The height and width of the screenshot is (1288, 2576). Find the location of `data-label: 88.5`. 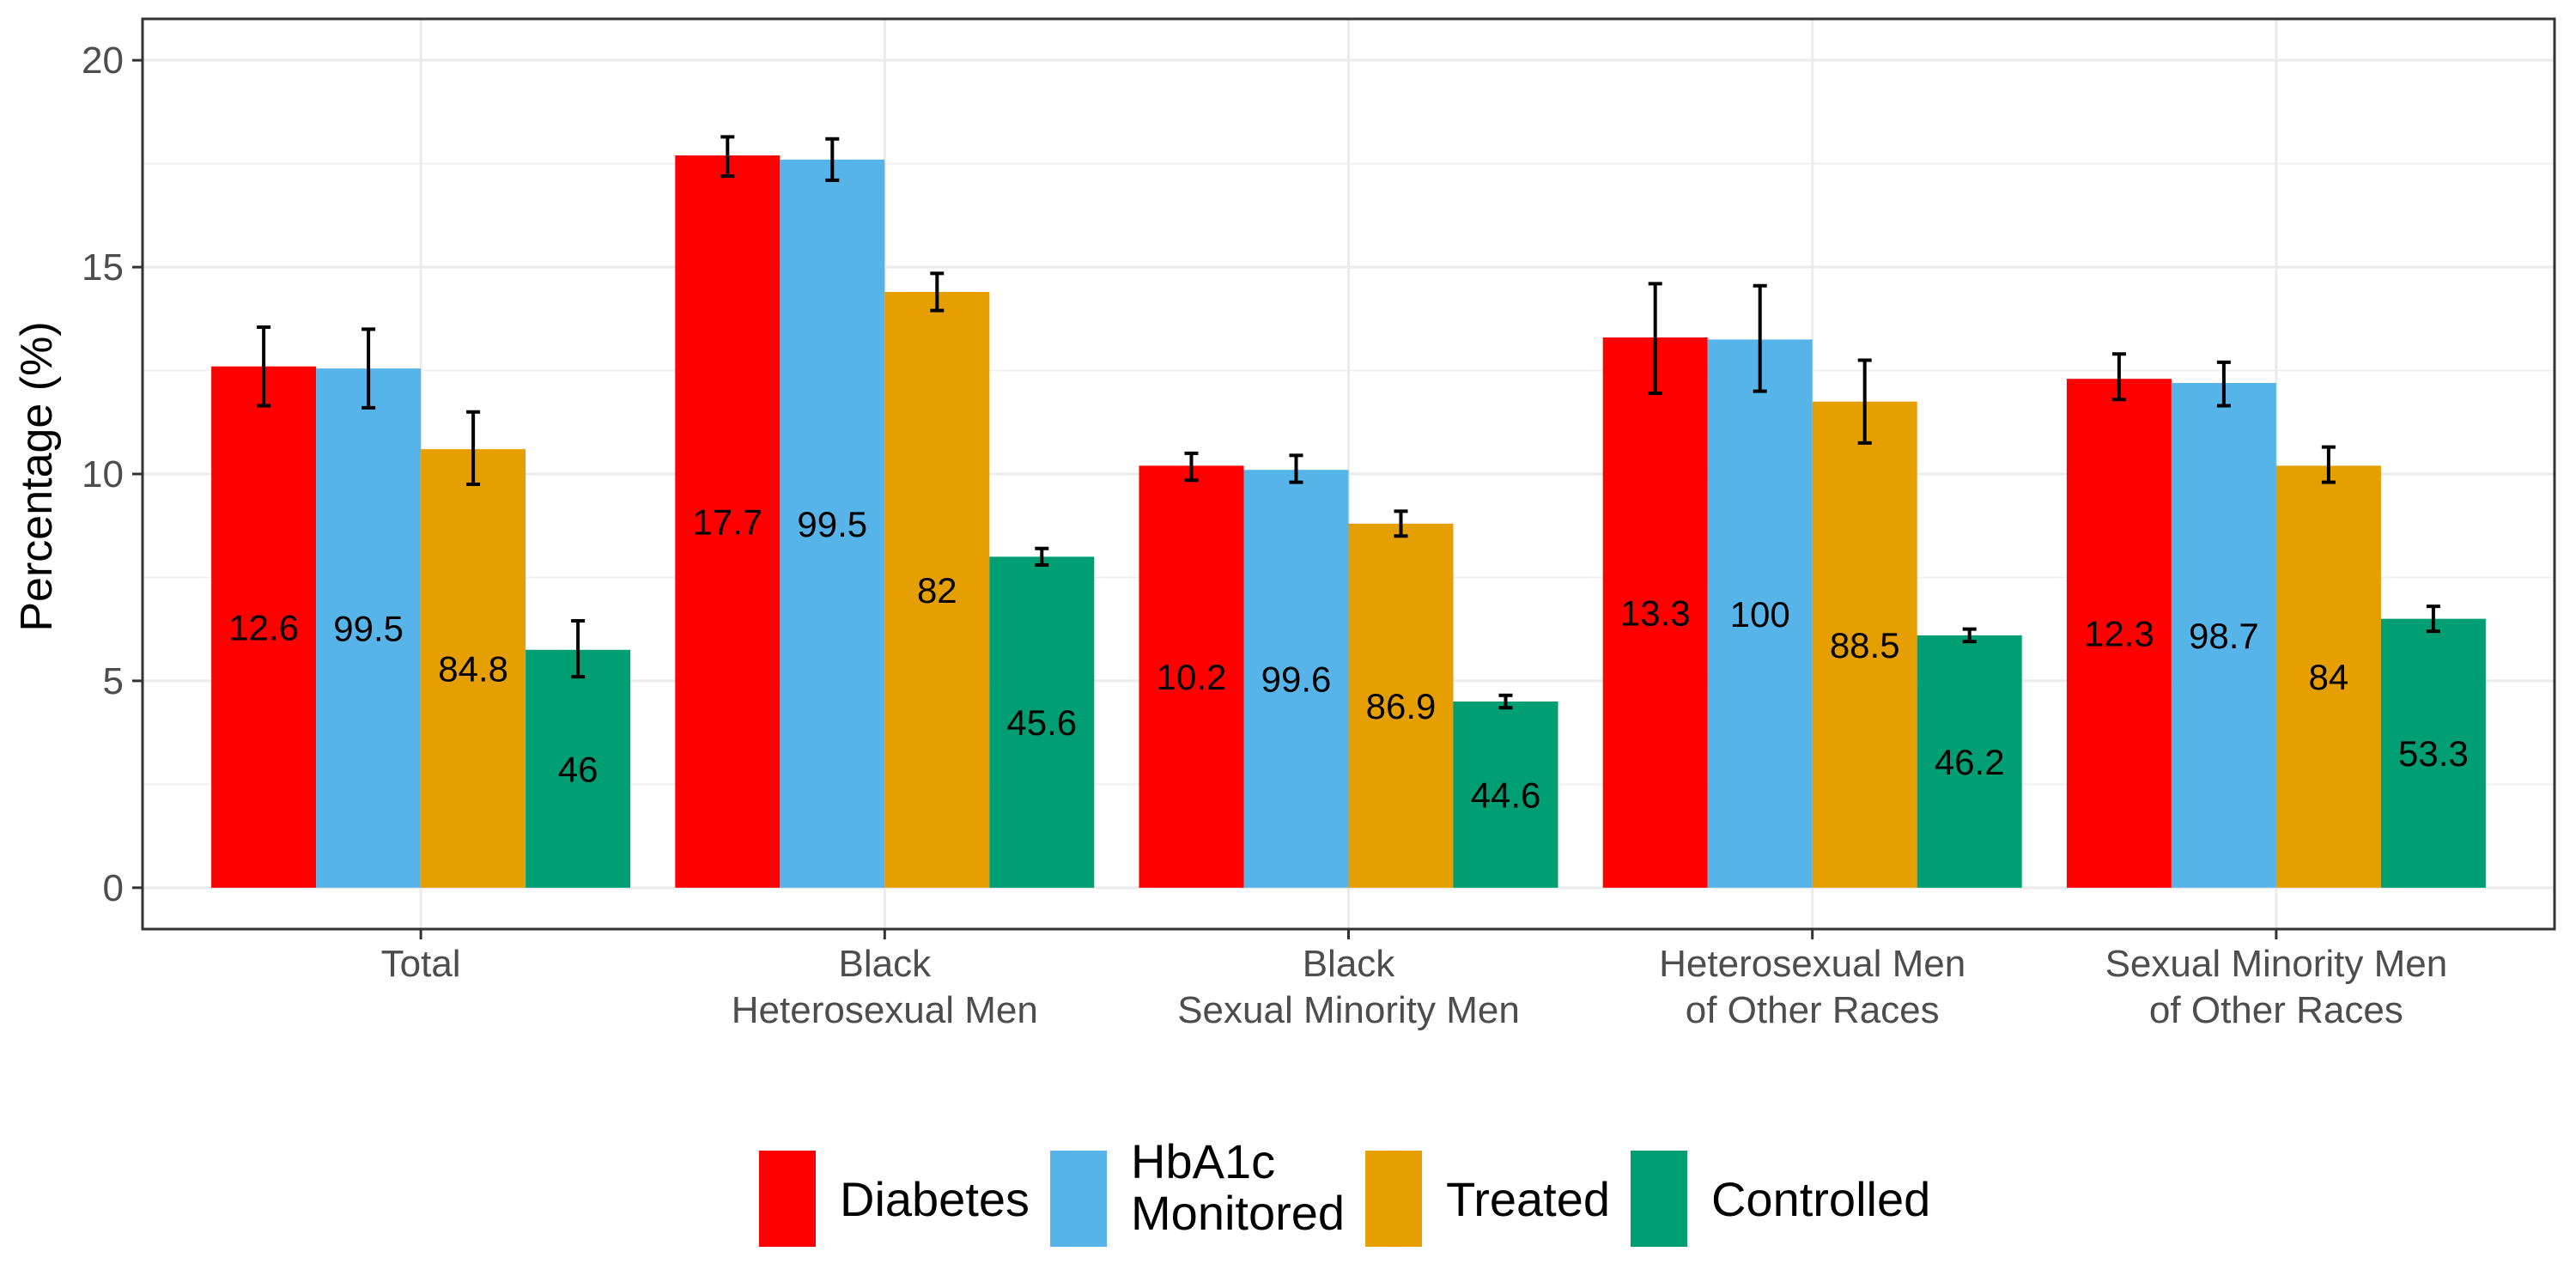

data-label: 88.5 is located at coordinates (1865, 645).